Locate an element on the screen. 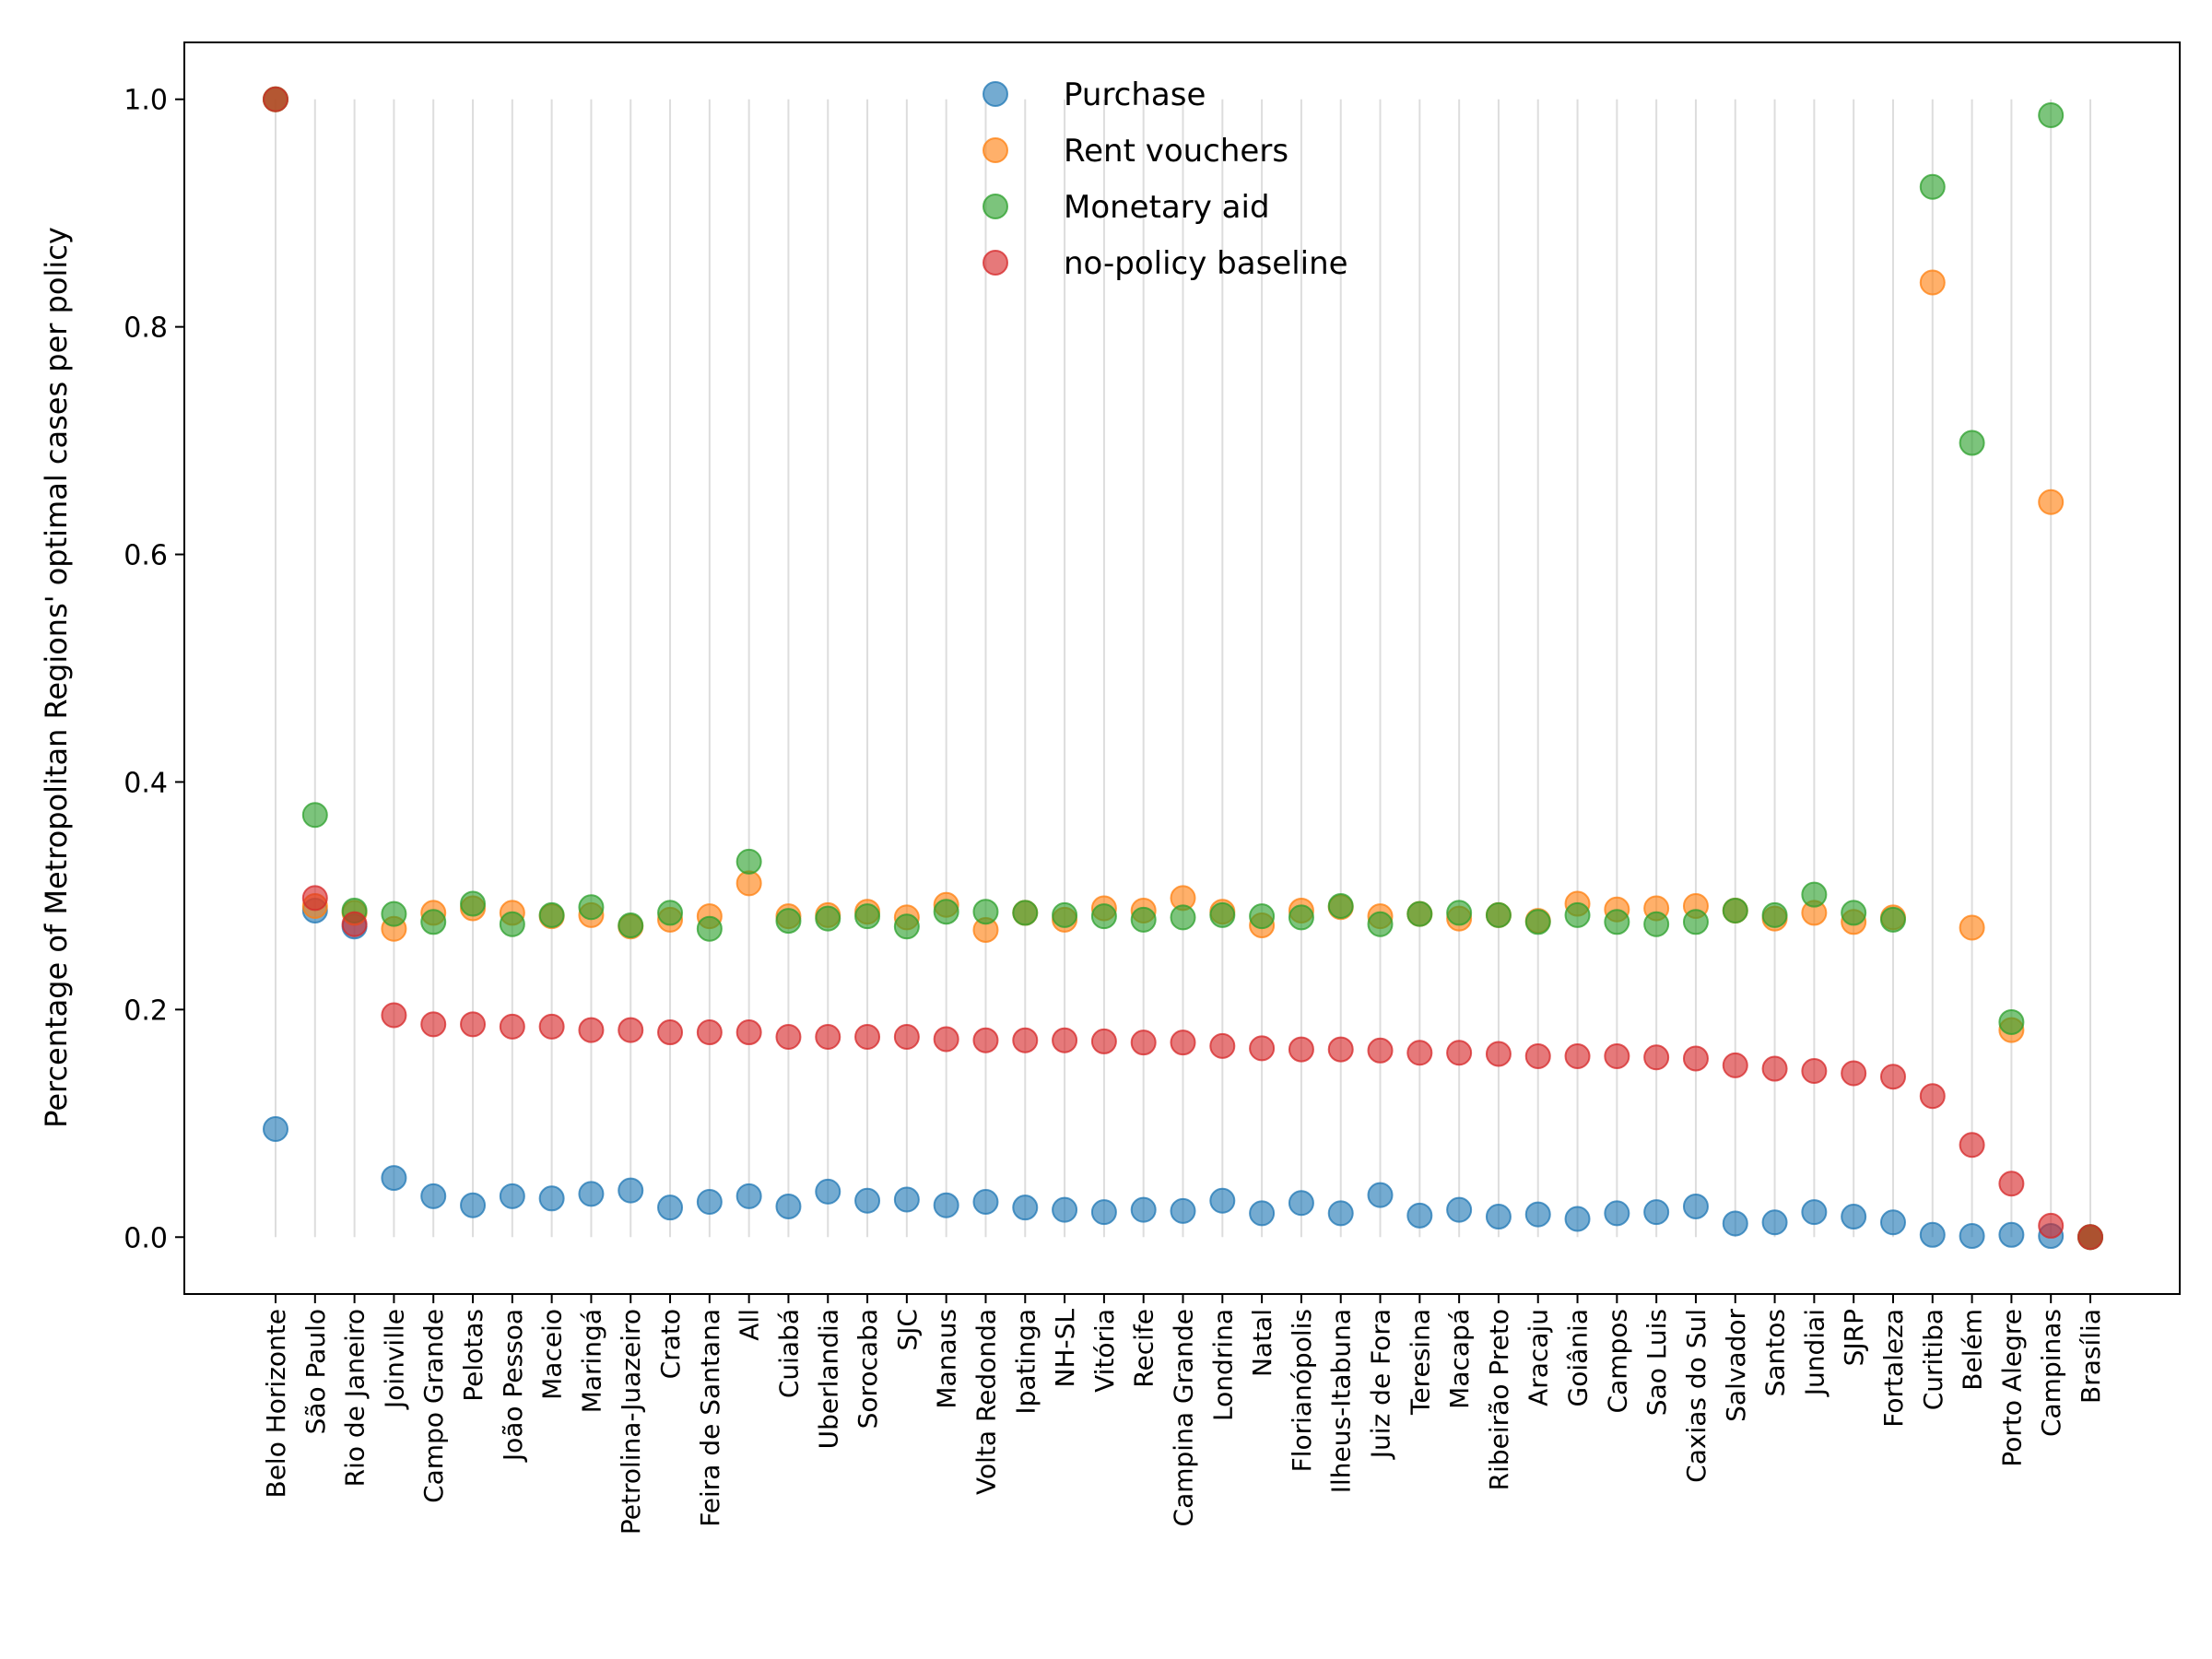  legend-label: no-policy baseline is located at coordinates (1206, 263).